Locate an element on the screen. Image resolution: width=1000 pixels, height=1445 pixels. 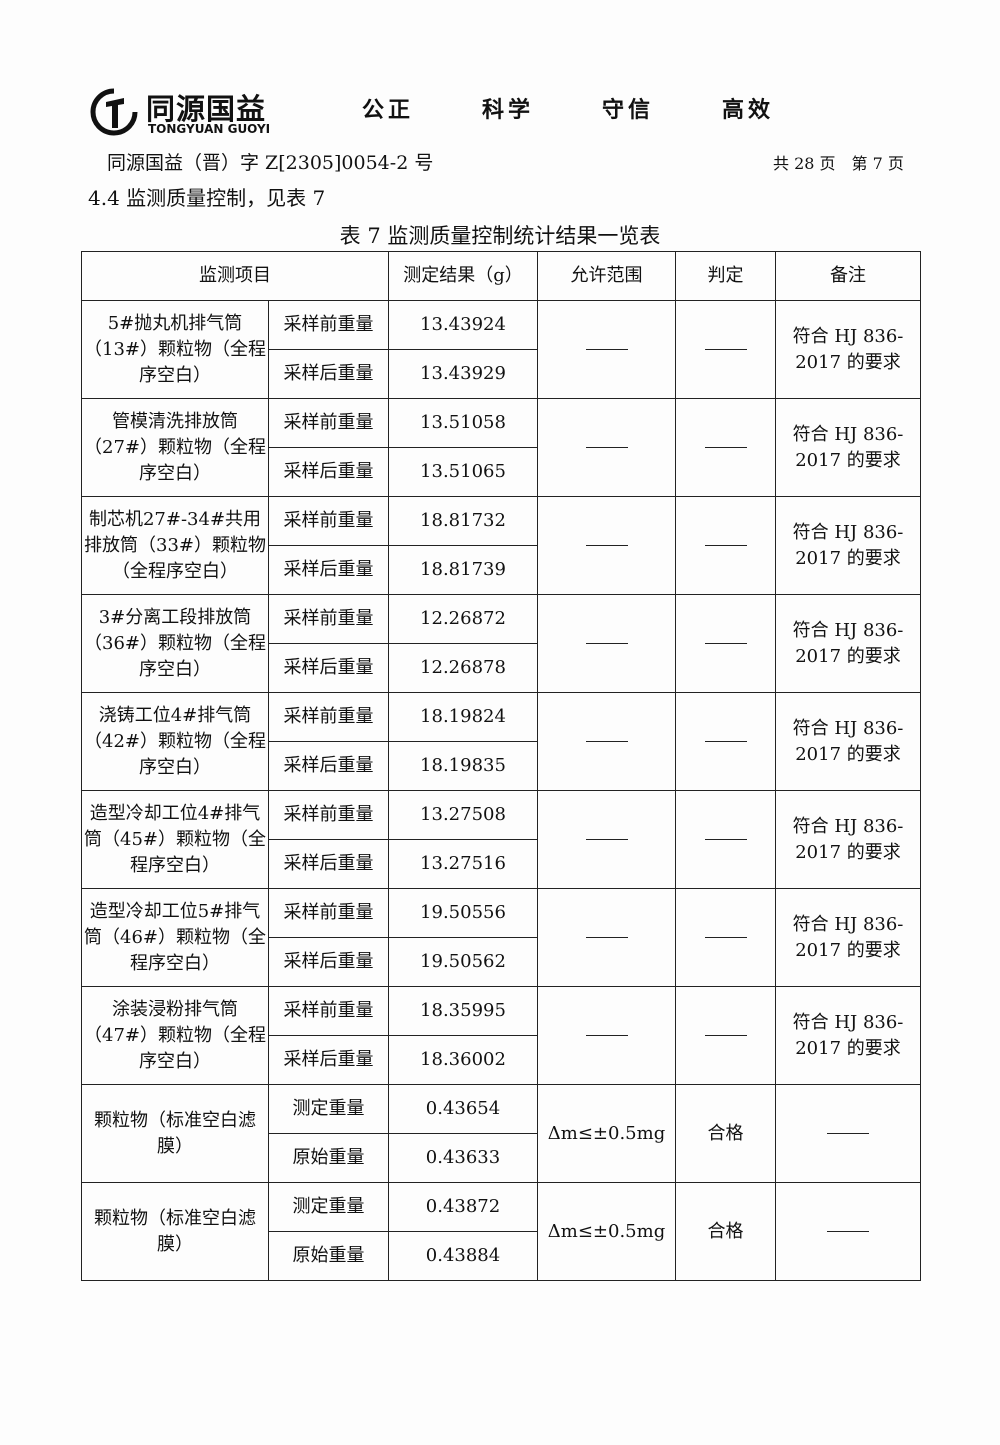
result-cell: 0.43872 is located at coordinates (463, 1207).